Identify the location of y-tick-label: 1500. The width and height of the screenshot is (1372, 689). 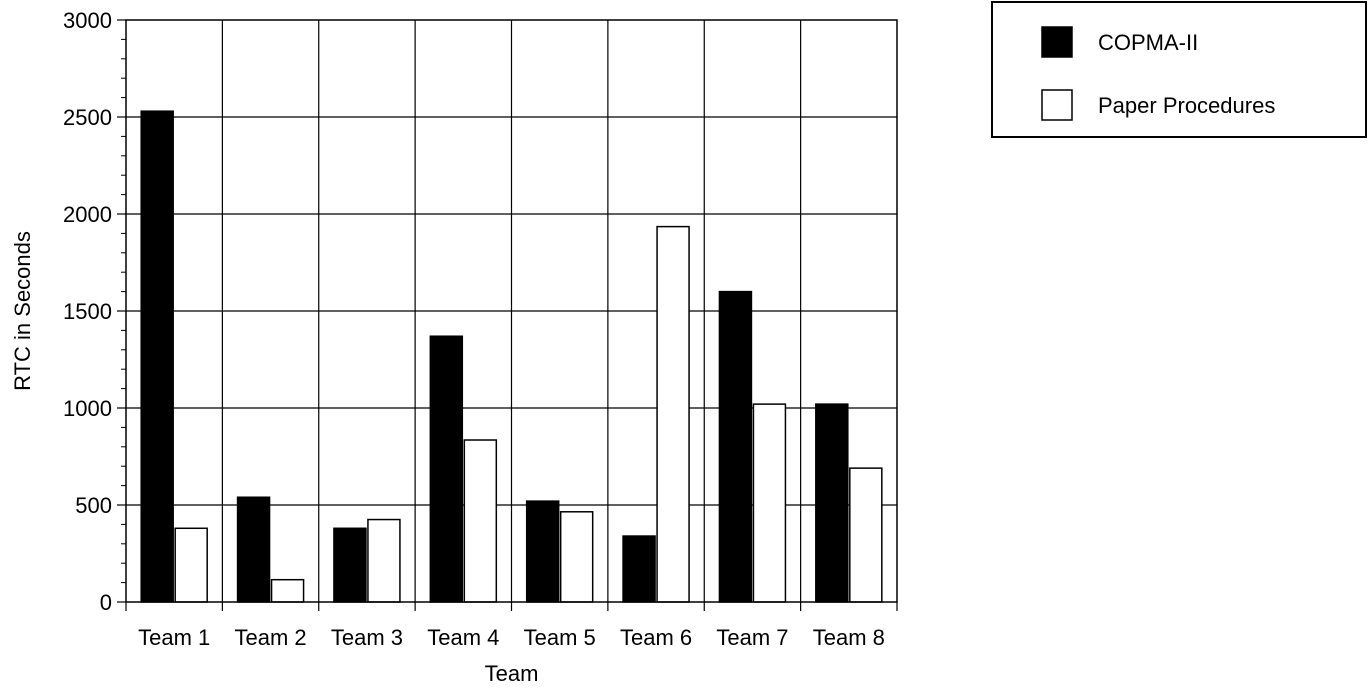
(87, 311).